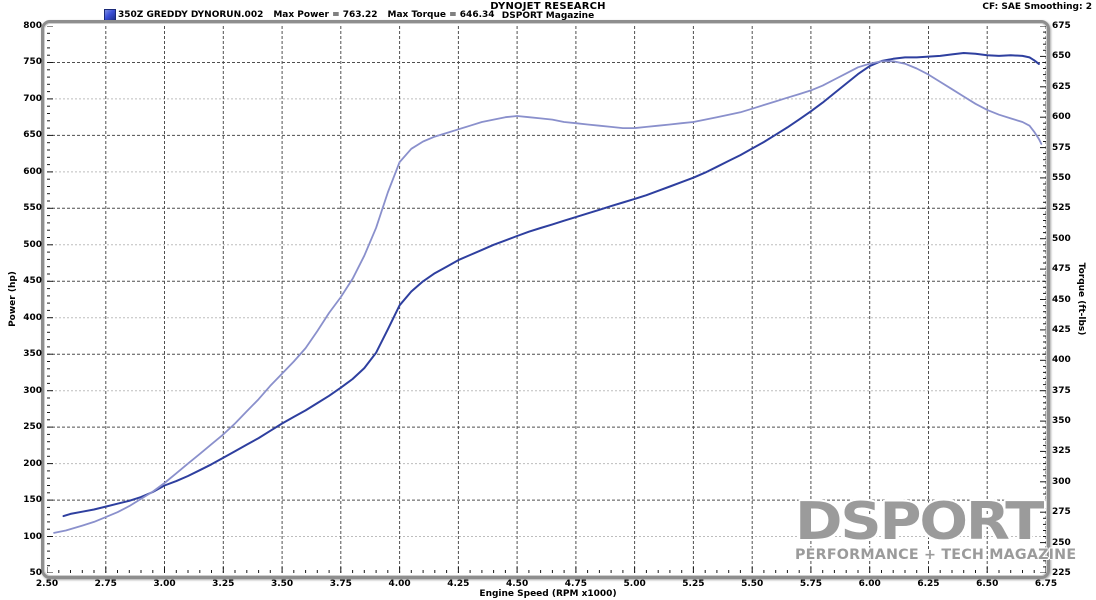 The height and width of the screenshot is (600, 1096). What do you see at coordinates (869, 584) in the screenshot?
I see `axis-tick-label: 6.00` at bounding box center [869, 584].